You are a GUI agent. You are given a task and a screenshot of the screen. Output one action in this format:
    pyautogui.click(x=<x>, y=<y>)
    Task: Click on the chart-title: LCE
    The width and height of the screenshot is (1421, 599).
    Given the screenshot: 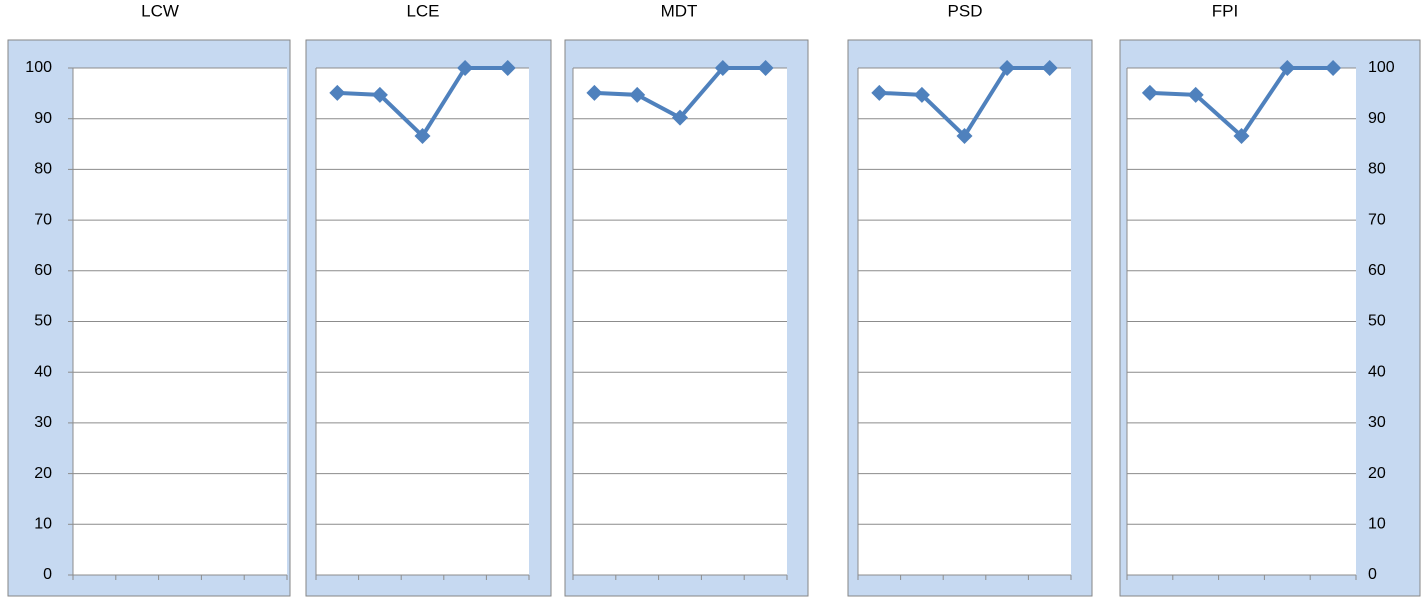 What is the action you would take?
    pyautogui.click(x=422, y=10)
    